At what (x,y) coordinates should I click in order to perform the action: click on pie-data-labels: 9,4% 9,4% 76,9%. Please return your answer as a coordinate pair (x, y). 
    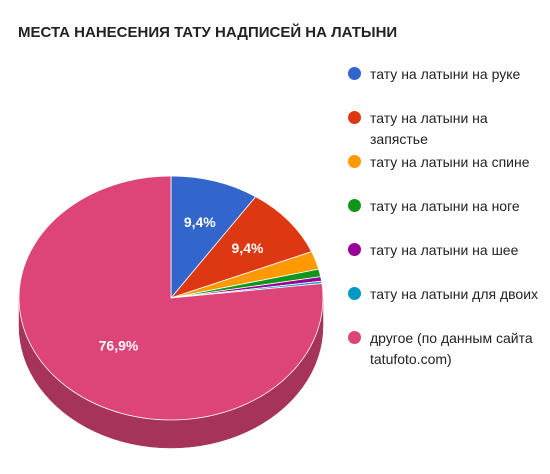
    Looking at the image, I should click on (181, 283).